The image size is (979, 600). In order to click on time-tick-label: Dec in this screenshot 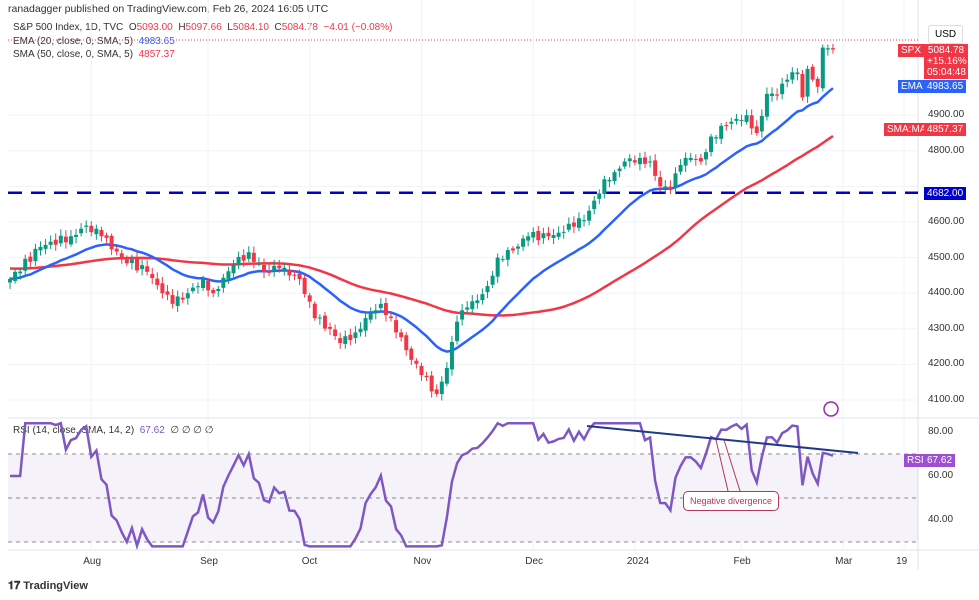, I will do `click(534, 561)`.